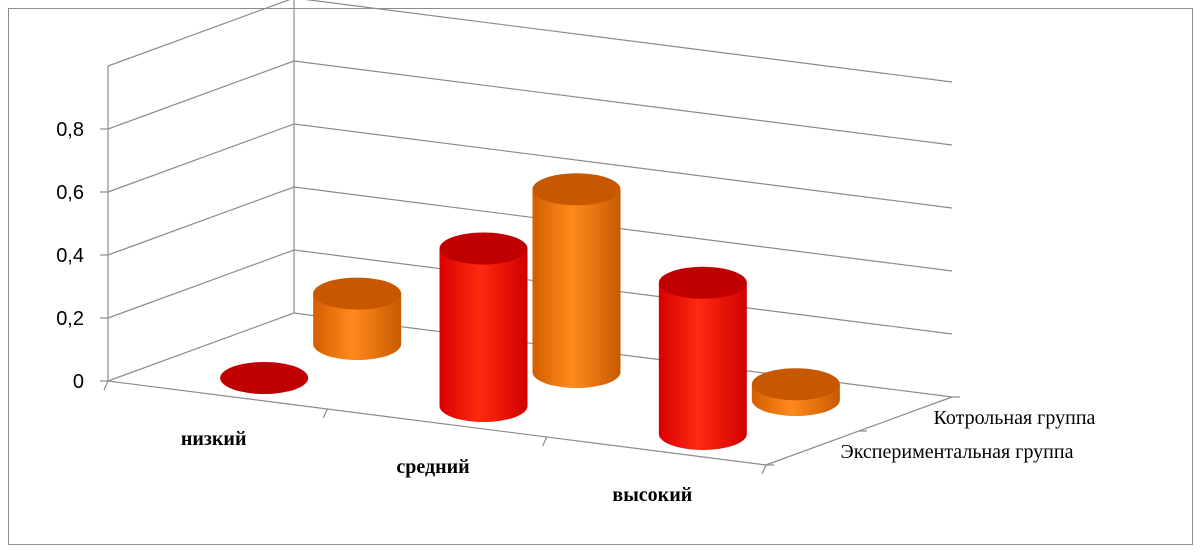  Describe the element at coordinates (70, 193) in the screenshot. I see `y-tick-label: 0,6` at that location.